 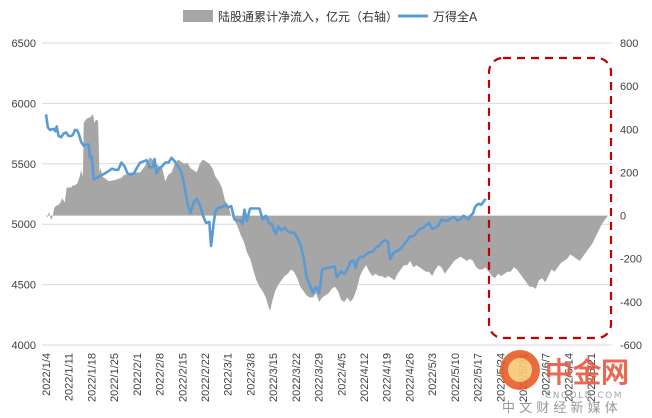 I want to click on left-axis-tick-label: 6000, so click(x=24, y=104).